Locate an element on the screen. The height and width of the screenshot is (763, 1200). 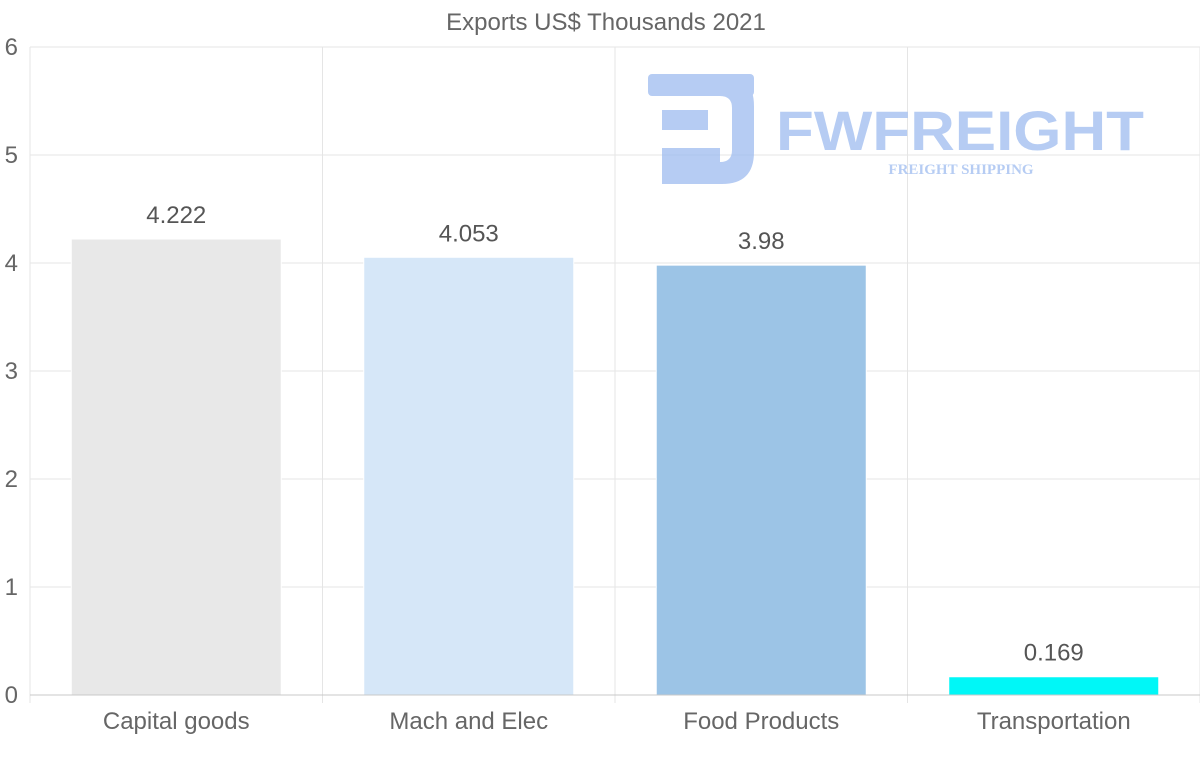
data-label: 4.222 is located at coordinates (176, 215).